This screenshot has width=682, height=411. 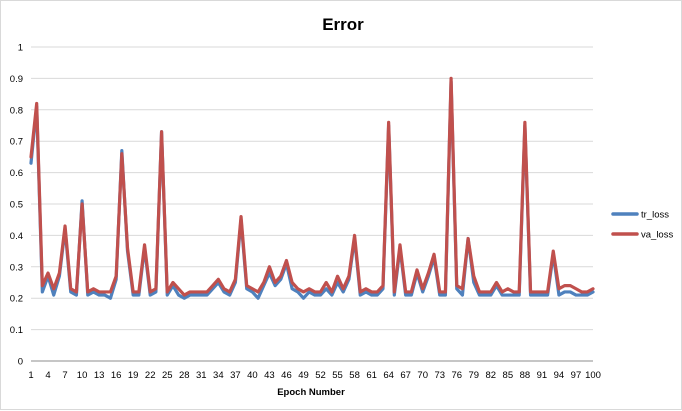 What do you see at coordinates (20, 48) in the screenshot?
I see `y-tick-label: 1` at bounding box center [20, 48].